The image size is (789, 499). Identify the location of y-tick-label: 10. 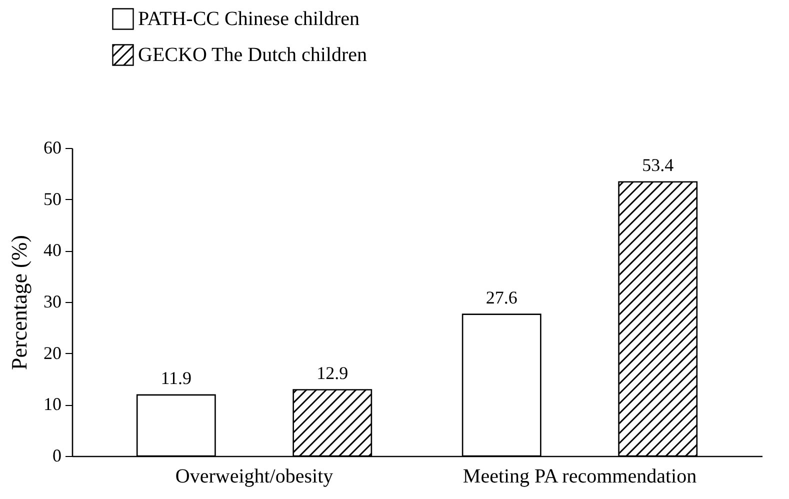
(53, 404).